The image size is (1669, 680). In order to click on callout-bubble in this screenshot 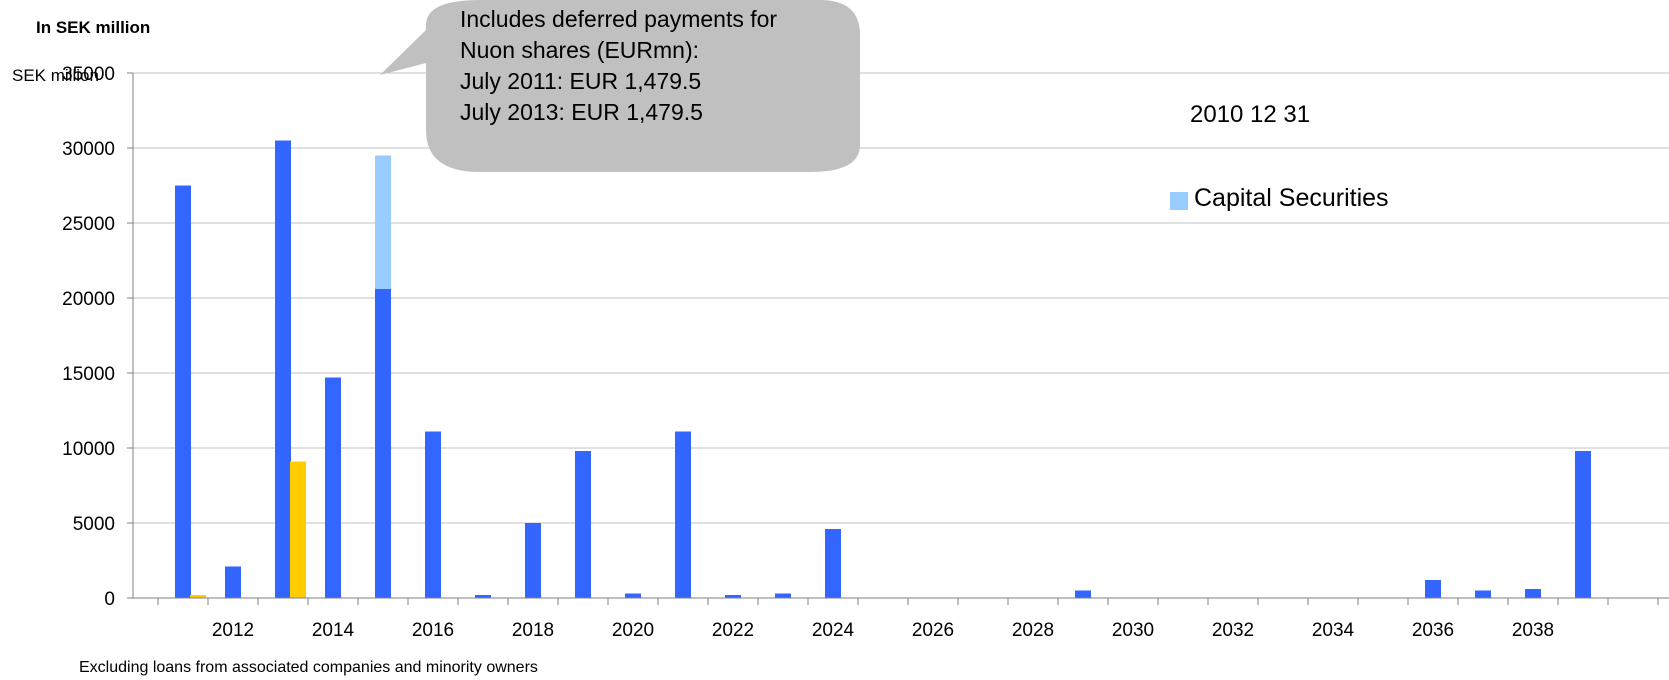, I will do `click(620, 86)`.